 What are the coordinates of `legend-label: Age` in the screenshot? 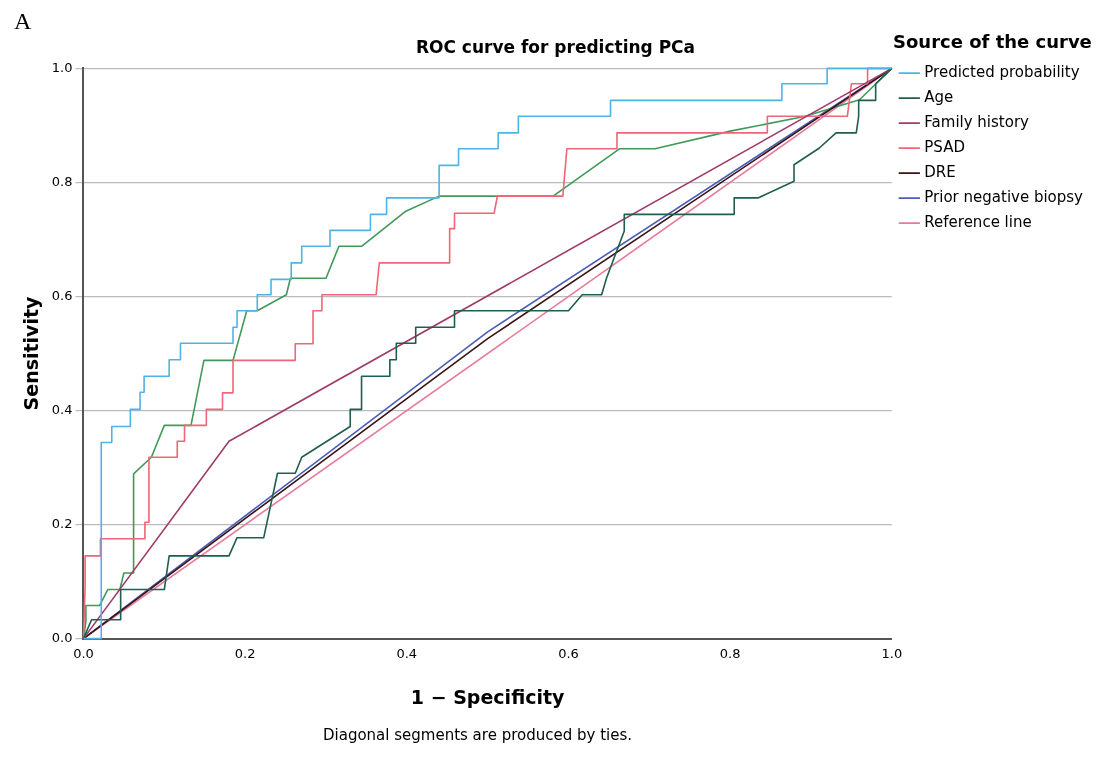 It's located at (939, 96).